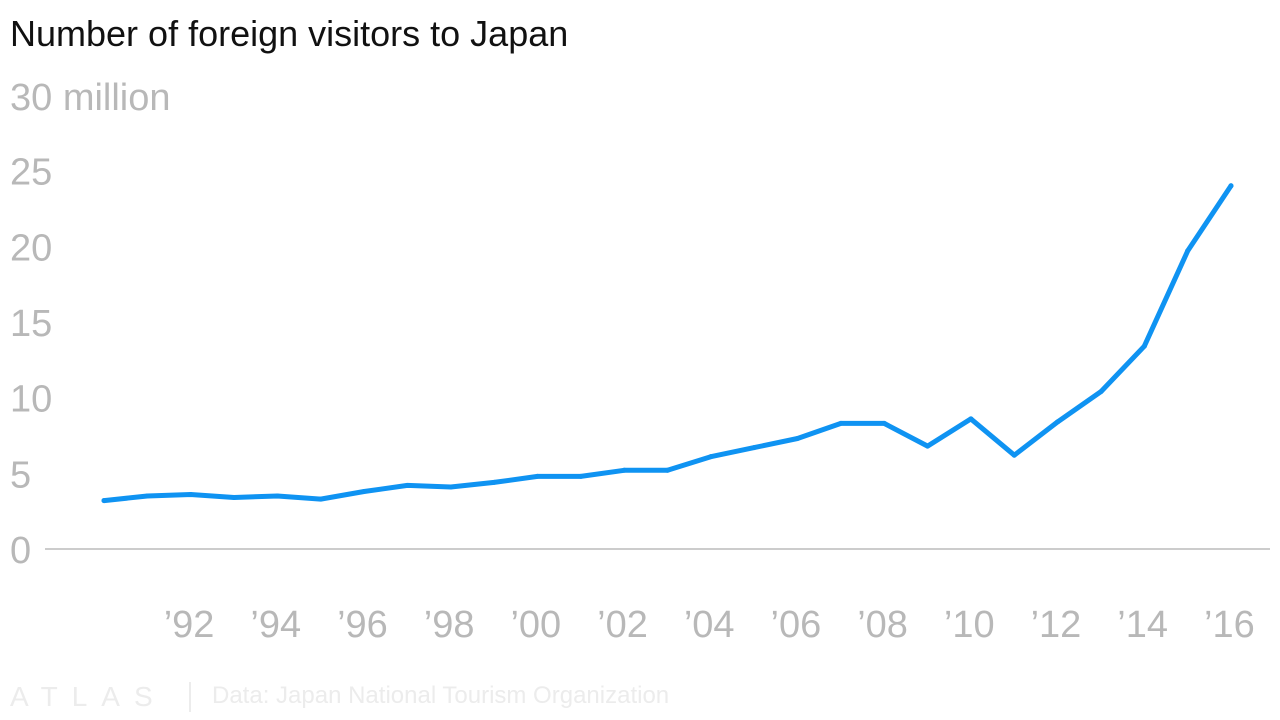  I want to click on x-tick-label: ’98, so click(449, 625).